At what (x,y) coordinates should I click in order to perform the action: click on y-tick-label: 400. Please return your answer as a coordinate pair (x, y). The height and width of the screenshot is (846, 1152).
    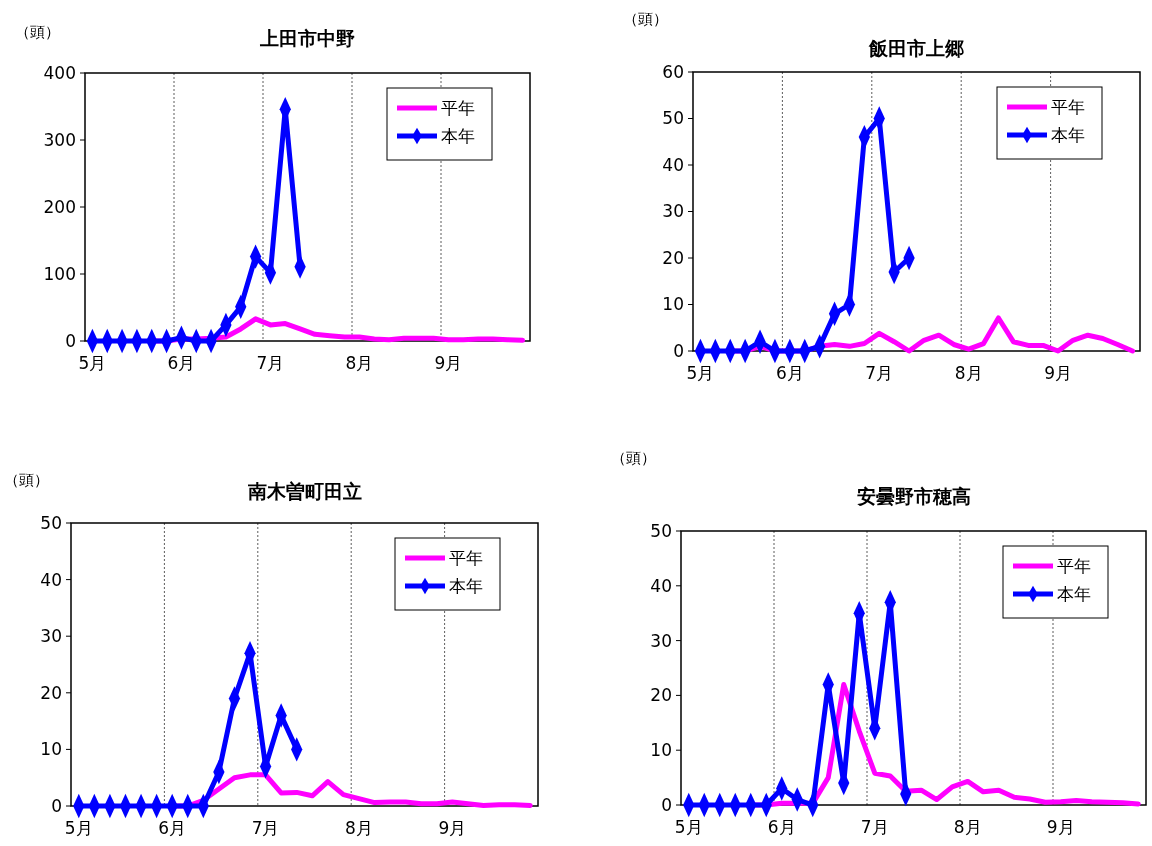
    Looking at the image, I should click on (59, 72).